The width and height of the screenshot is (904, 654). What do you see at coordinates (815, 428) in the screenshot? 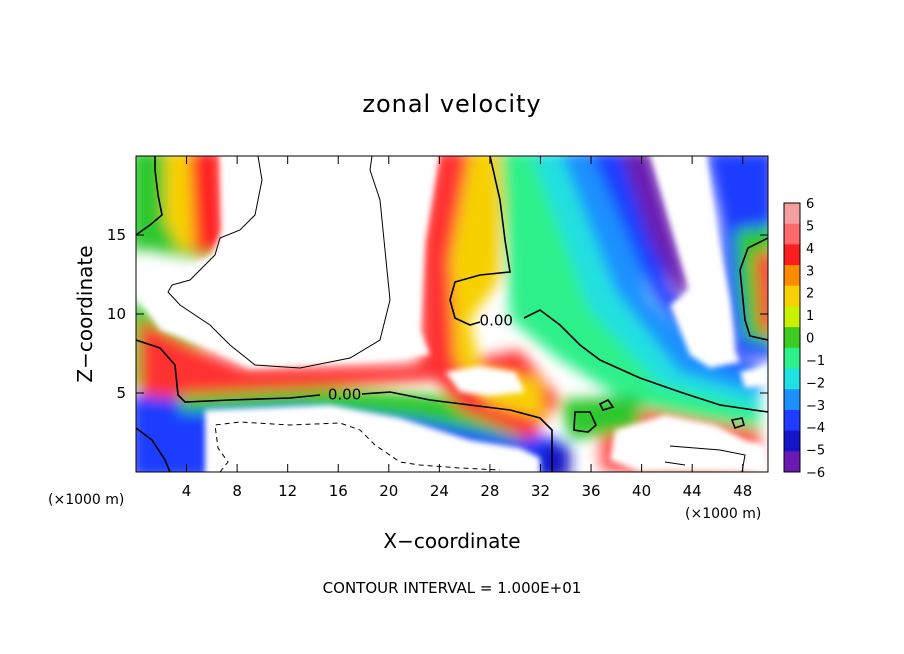
I see `colorbar-label: −4` at bounding box center [815, 428].